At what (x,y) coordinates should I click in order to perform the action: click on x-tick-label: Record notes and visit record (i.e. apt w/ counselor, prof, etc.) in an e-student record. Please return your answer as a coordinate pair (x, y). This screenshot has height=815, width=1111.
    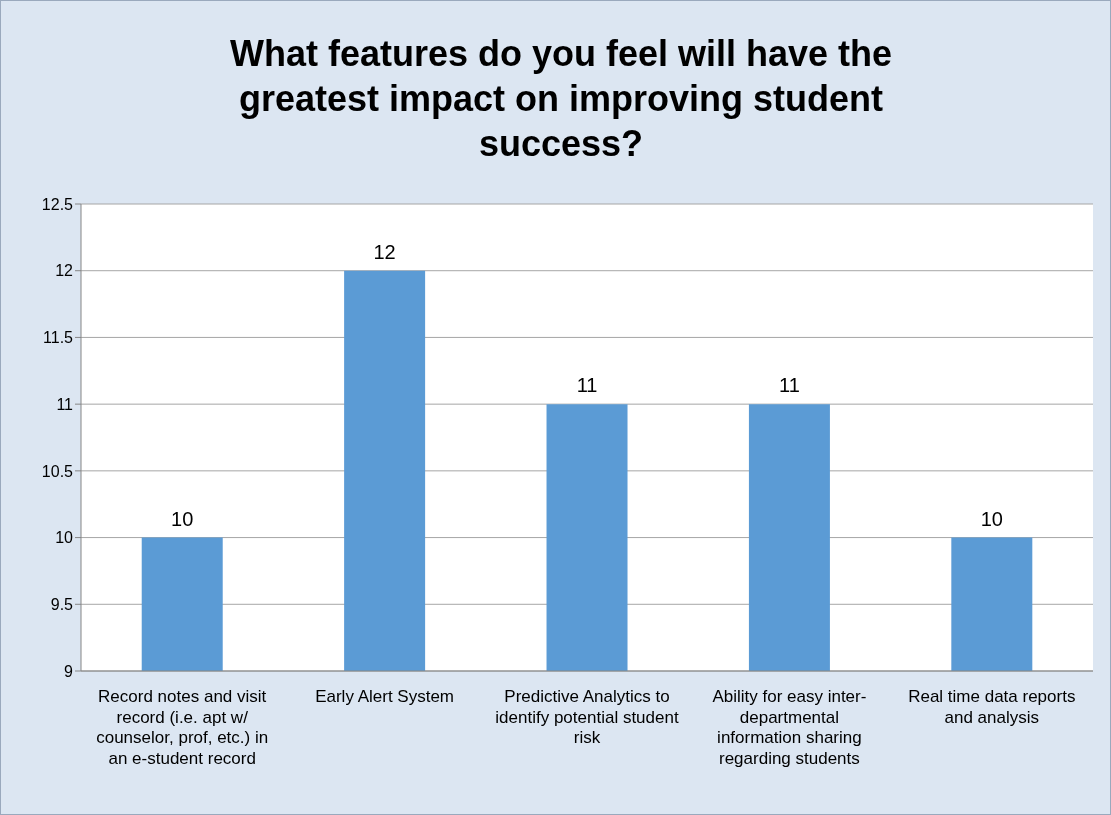
    Looking at the image, I should click on (182, 727).